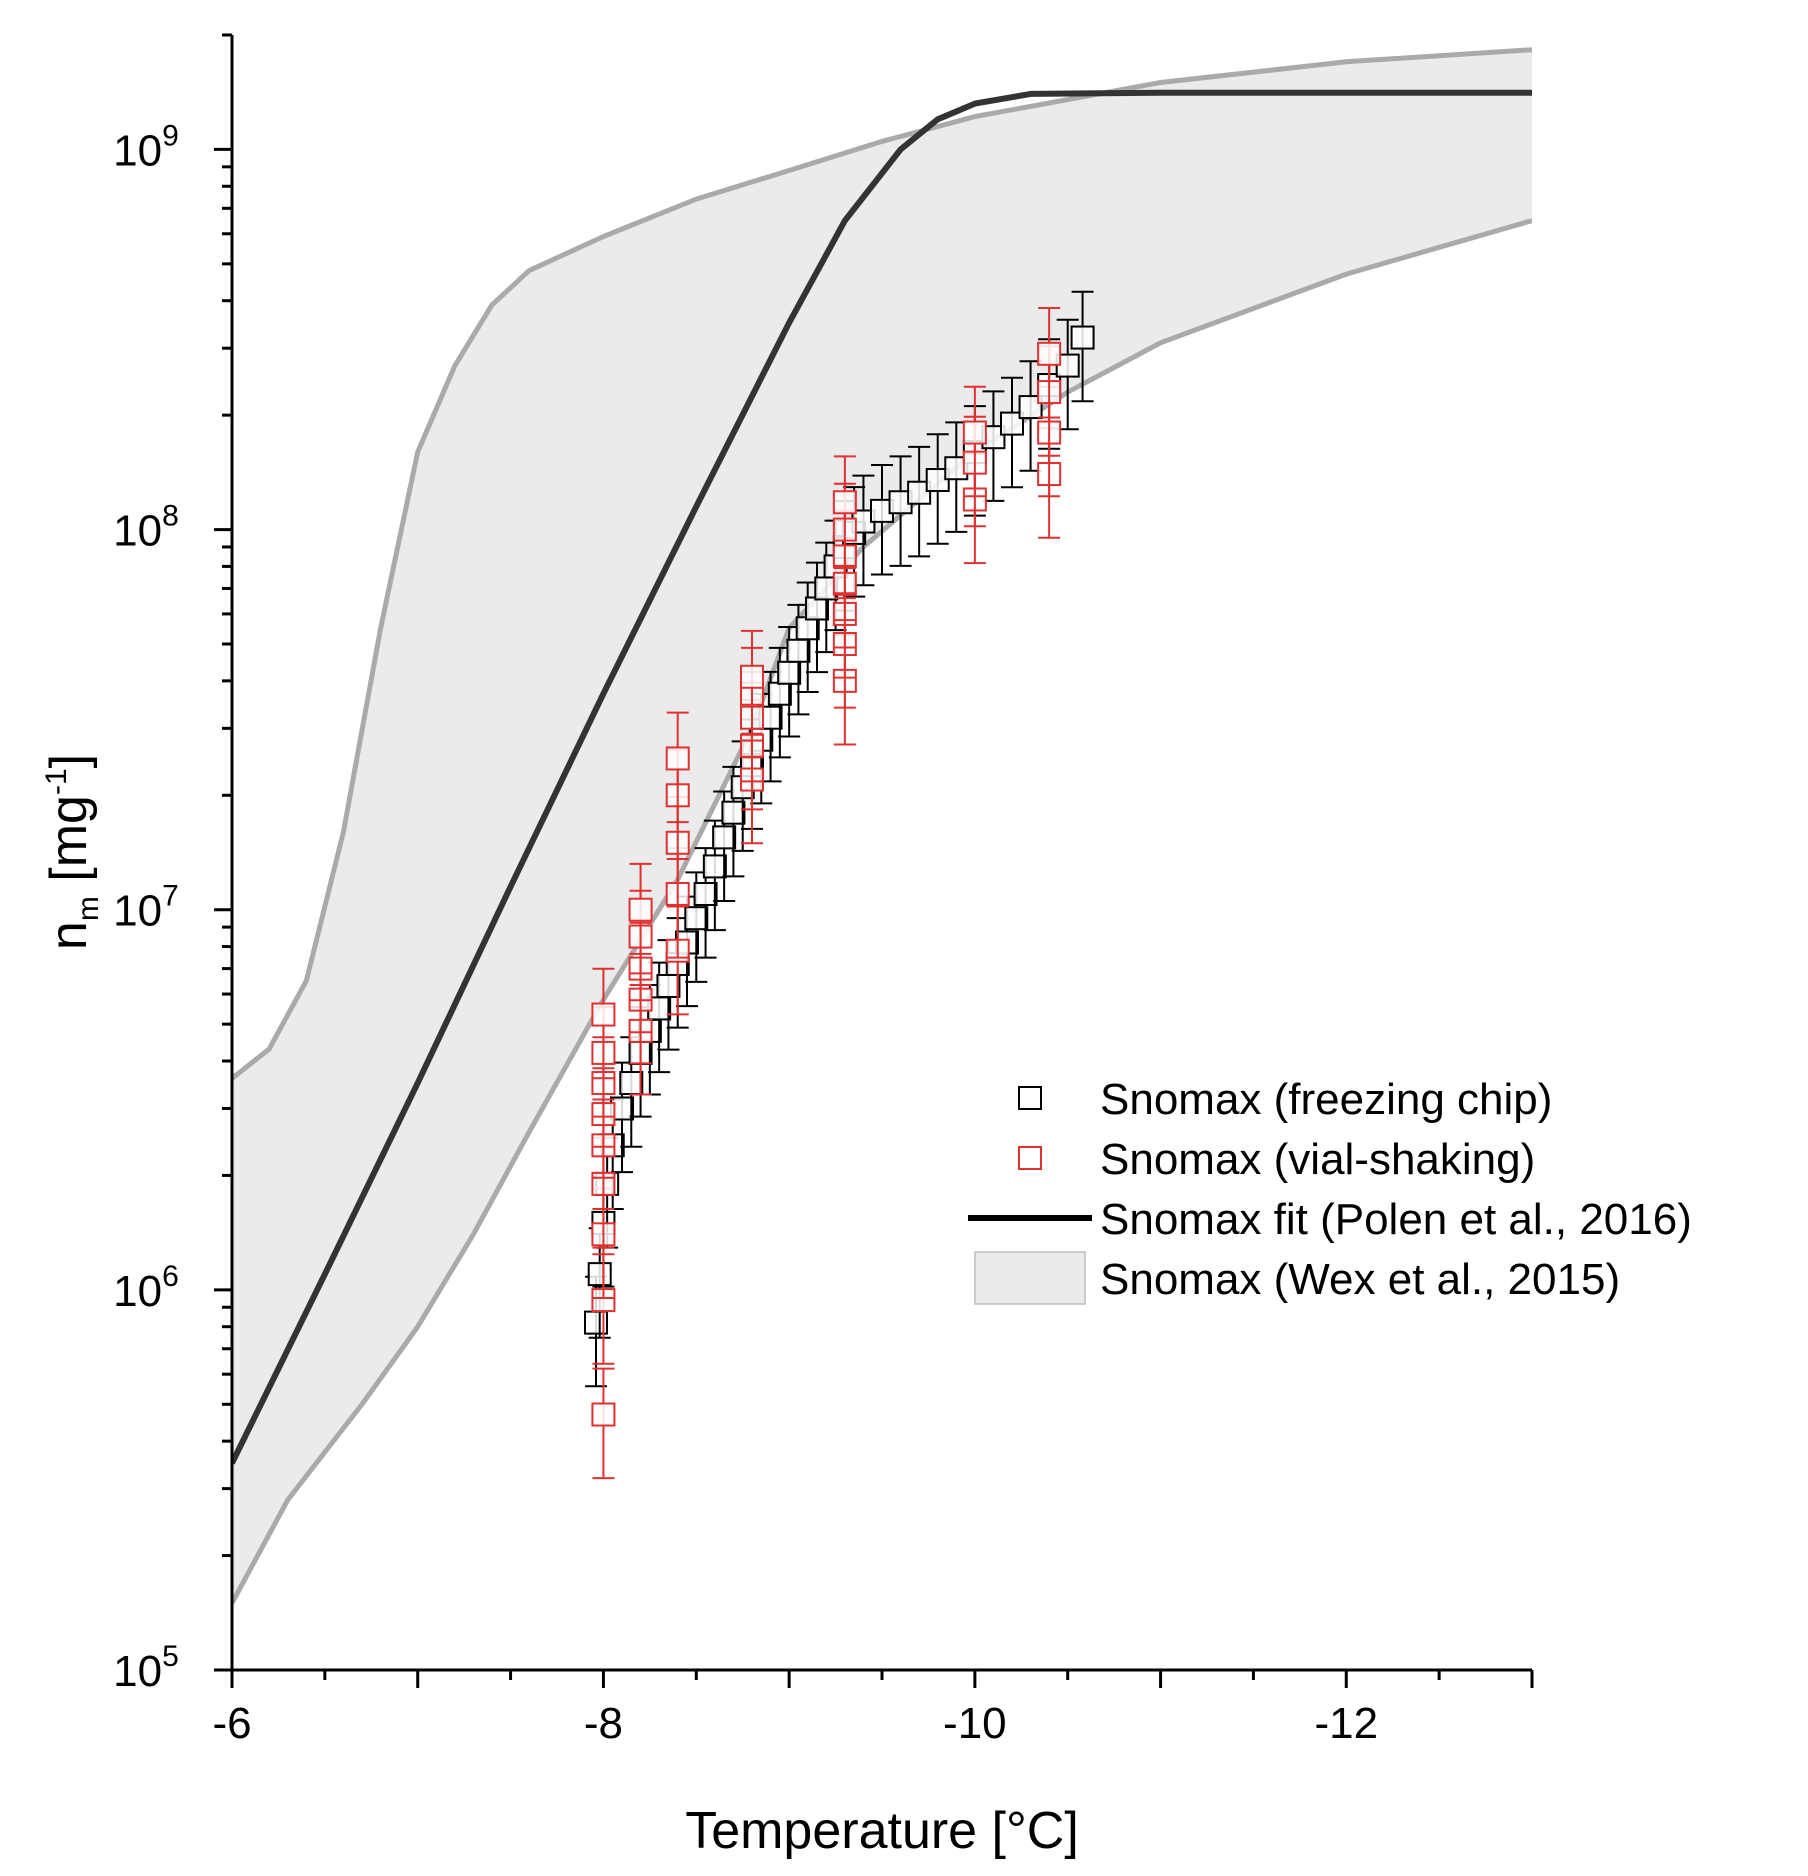  I want to click on y-tick-label-exponent: 6, so click(170, 1276).